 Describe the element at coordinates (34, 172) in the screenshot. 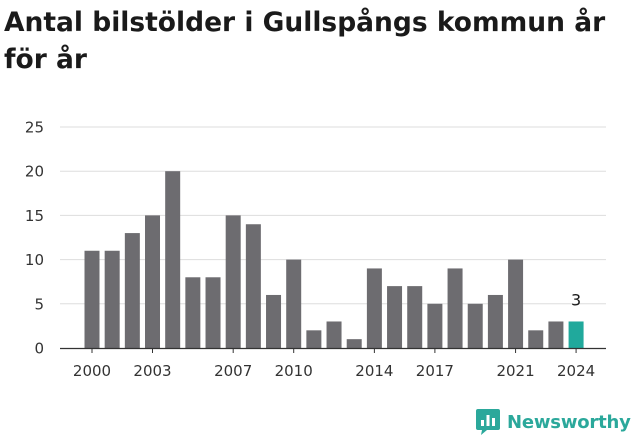

I see `y-tick-label: 20` at that location.